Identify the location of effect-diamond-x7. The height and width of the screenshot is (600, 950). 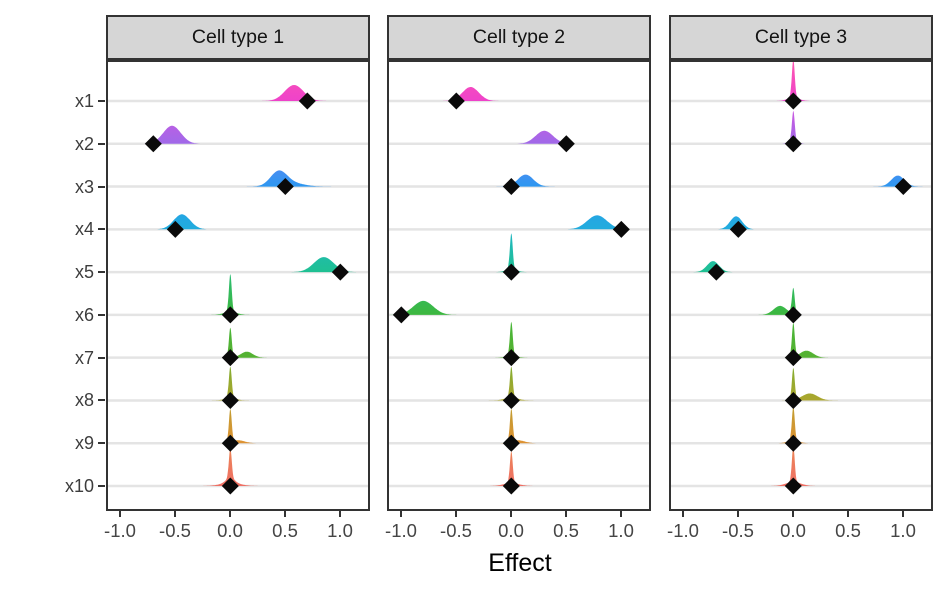
(230, 358).